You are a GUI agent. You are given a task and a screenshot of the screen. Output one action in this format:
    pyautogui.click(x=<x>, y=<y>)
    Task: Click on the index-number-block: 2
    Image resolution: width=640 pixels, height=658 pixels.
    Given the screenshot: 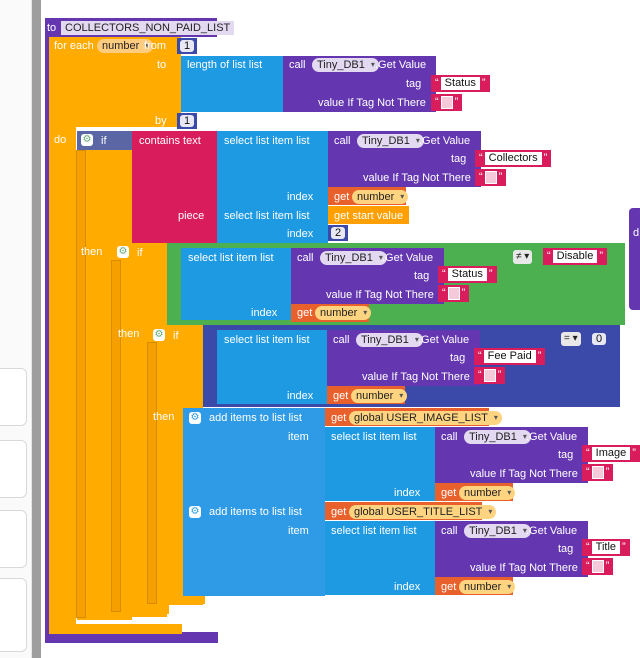 What is the action you would take?
    pyautogui.click(x=338, y=233)
    